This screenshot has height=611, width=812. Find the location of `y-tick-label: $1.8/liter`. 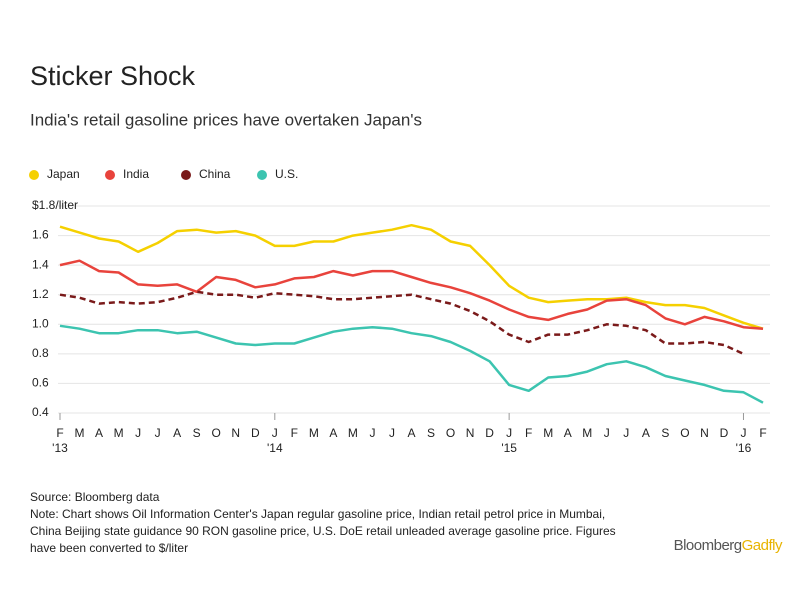

y-tick-label: $1.8/liter is located at coordinates (55, 205).